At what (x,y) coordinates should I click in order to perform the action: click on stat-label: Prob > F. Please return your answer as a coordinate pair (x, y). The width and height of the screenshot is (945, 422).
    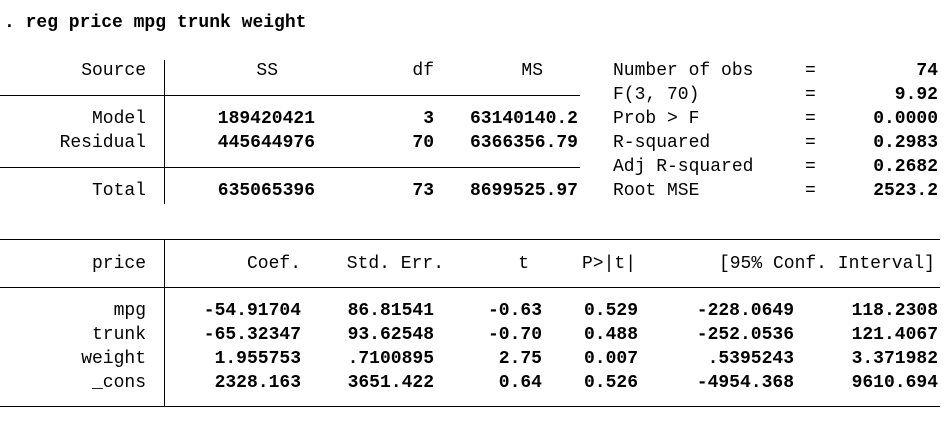
    Looking at the image, I should click on (656, 119).